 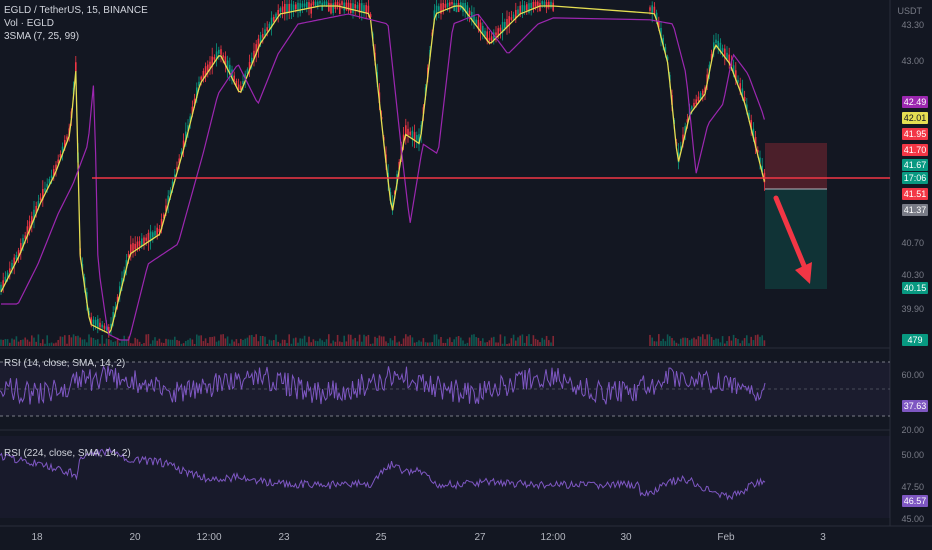 I want to click on rsi1-axis-label: 20.00, so click(x=912, y=430).